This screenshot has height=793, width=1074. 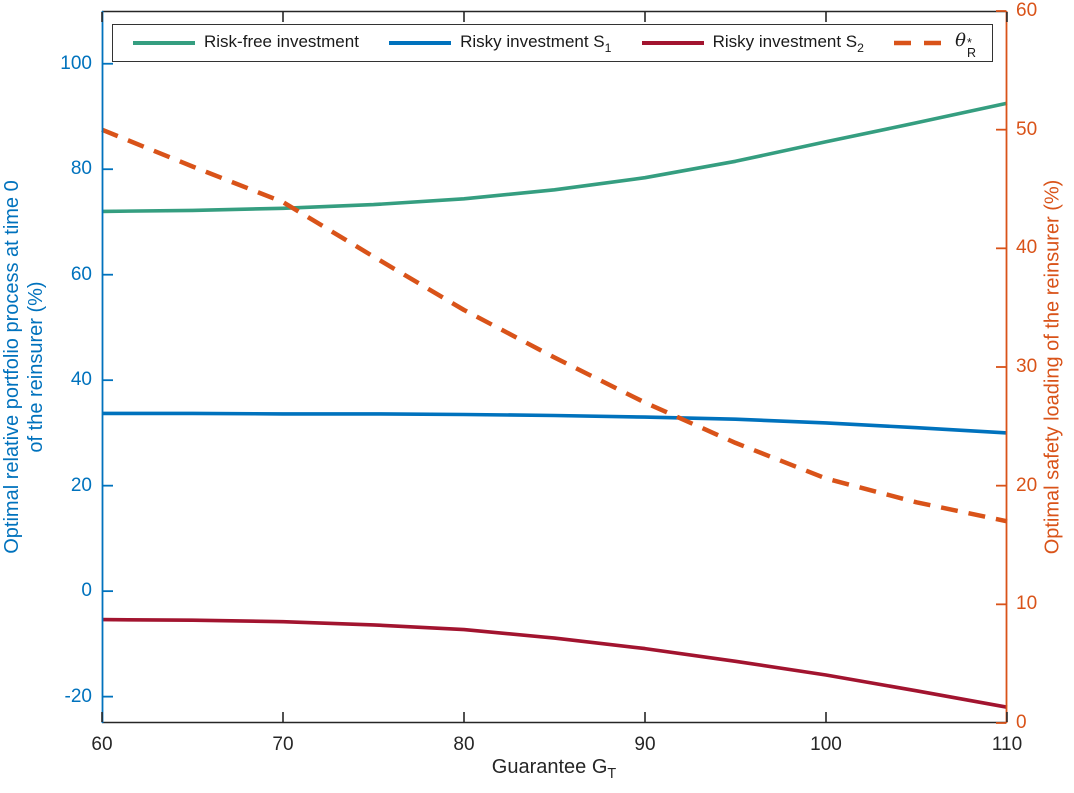 I want to click on risk-free-line-swatch, so click(x=164, y=43).